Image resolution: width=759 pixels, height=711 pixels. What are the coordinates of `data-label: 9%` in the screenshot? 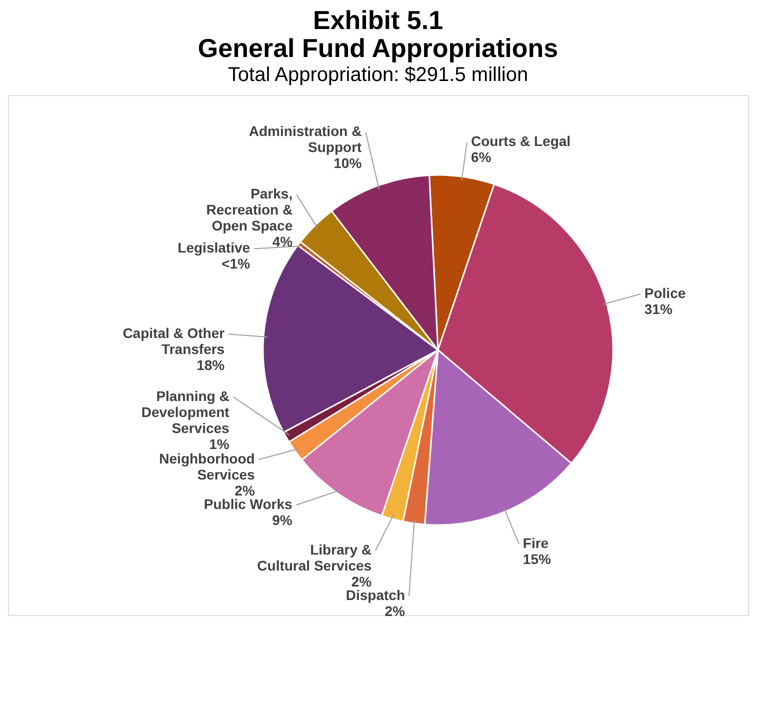 It's located at (282, 520).